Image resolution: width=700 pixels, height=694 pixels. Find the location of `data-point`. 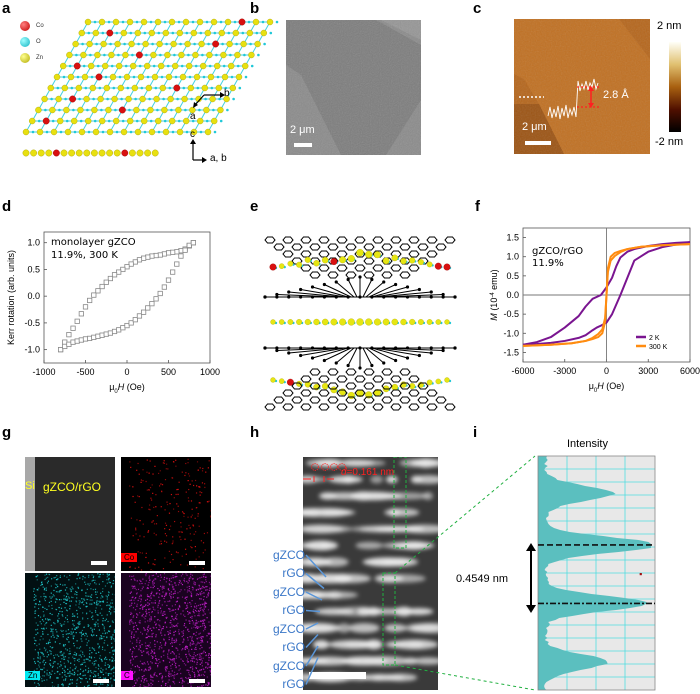

data-point is located at coordinates (98, 336).